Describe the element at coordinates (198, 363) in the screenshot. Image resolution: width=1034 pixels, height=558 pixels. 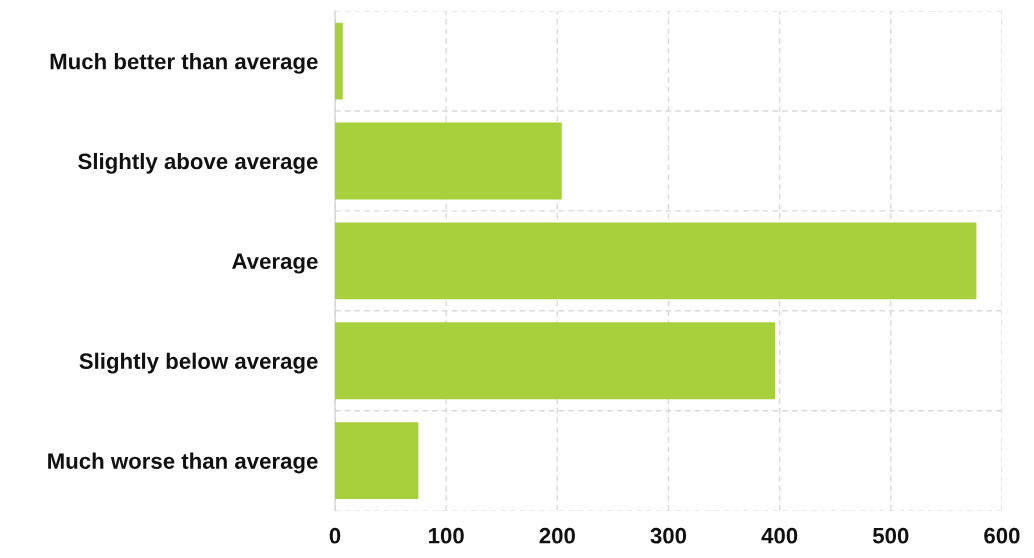
I see `y-tick-label: Slightly below average` at that location.